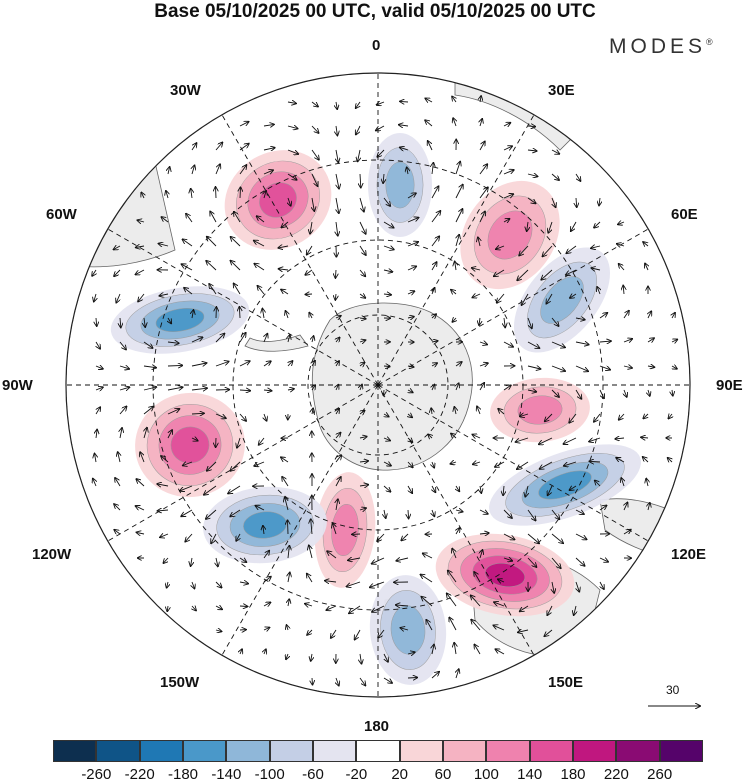 The width and height of the screenshot is (750, 783). What do you see at coordinates (183, 774) in the screenshot?
I see `colorbar-tick-label: -180` at bounding box center [183, 774].